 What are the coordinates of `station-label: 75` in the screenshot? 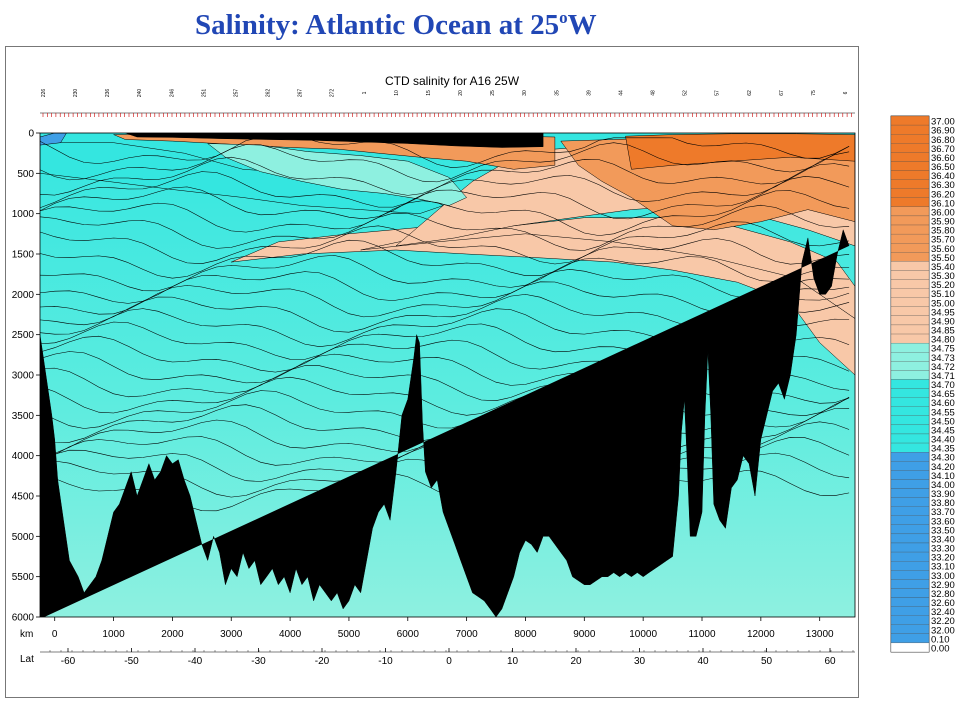 It's located at (814, 93).